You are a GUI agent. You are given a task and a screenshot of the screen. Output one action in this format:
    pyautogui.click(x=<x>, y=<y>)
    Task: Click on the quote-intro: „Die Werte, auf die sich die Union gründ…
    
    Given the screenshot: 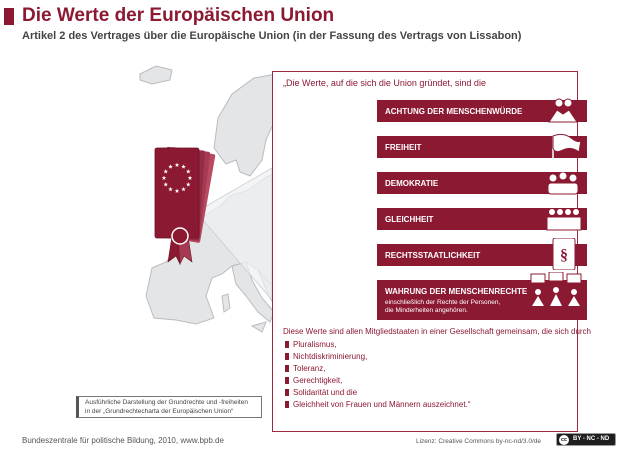 What is the action you would take?
    pyautogui.click(x=384, y=83)
    